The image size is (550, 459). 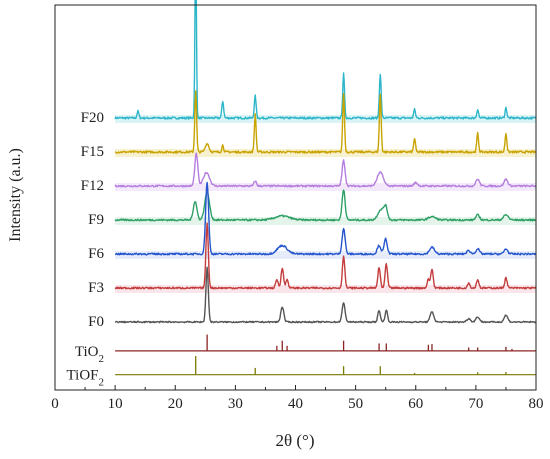 What do you see at coordinates (175, 404) in the screenshot?
I see `x-tick-label: 20` at bounding box center [175, 404].